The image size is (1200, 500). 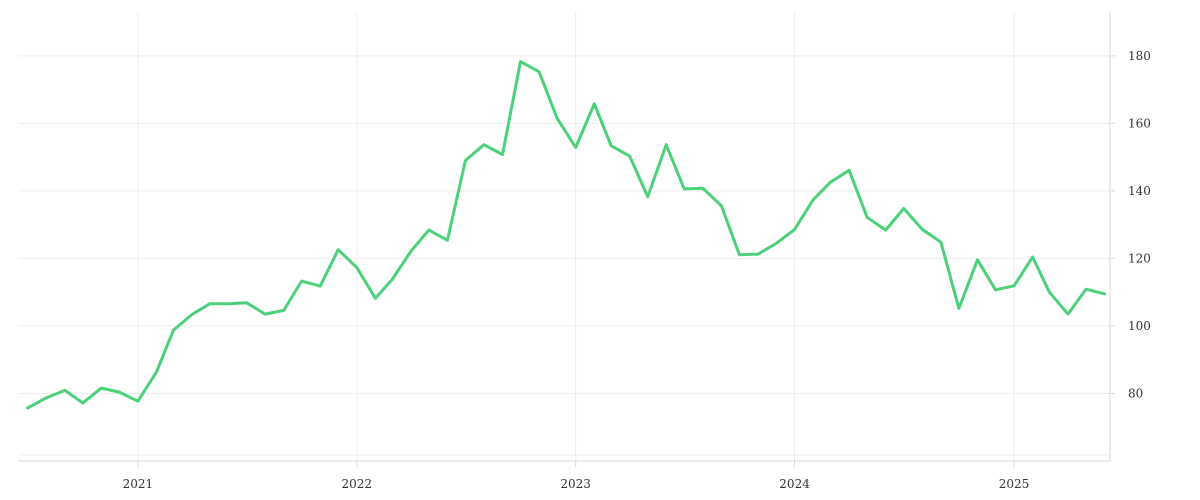 I want to click on x-tick-label-2025: 2025, so click(x=1014, y=484).